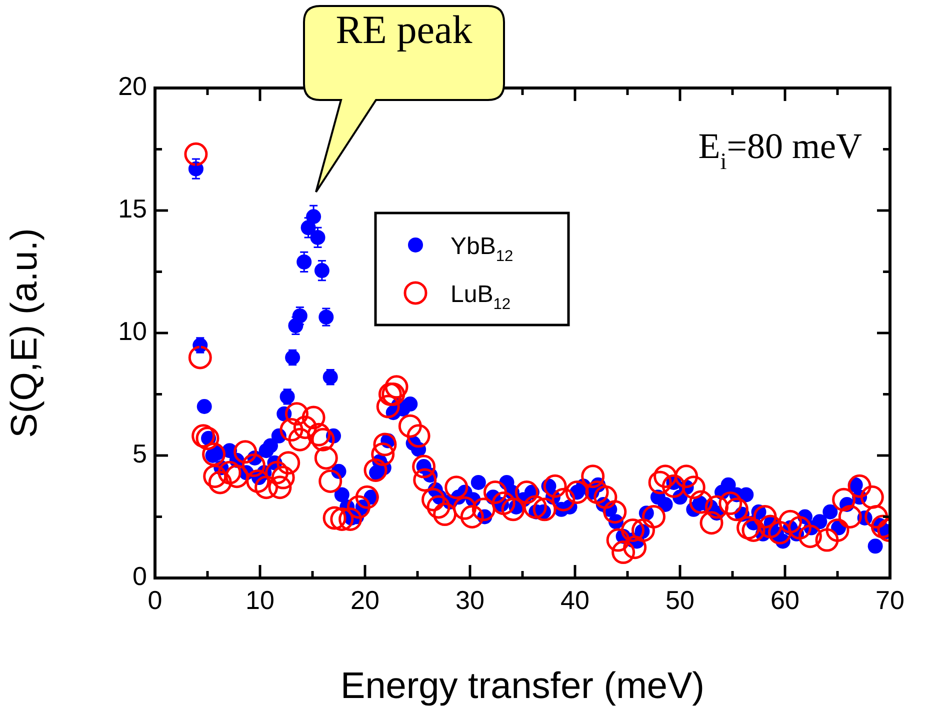 The image size is (928, 714). What do you see at coordinates (139, 576) in the screenshot?
I see `y-tick-label: 0` at bounding box center [139, 576].